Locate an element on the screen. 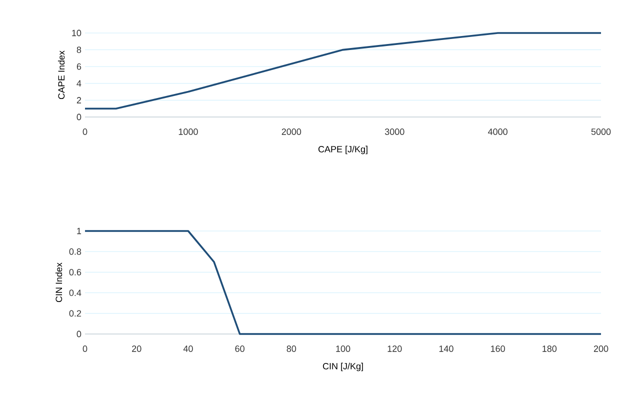 This screenshot has width=634, height=405. x-tick-label: 140 is located at coordinates (446, 349).